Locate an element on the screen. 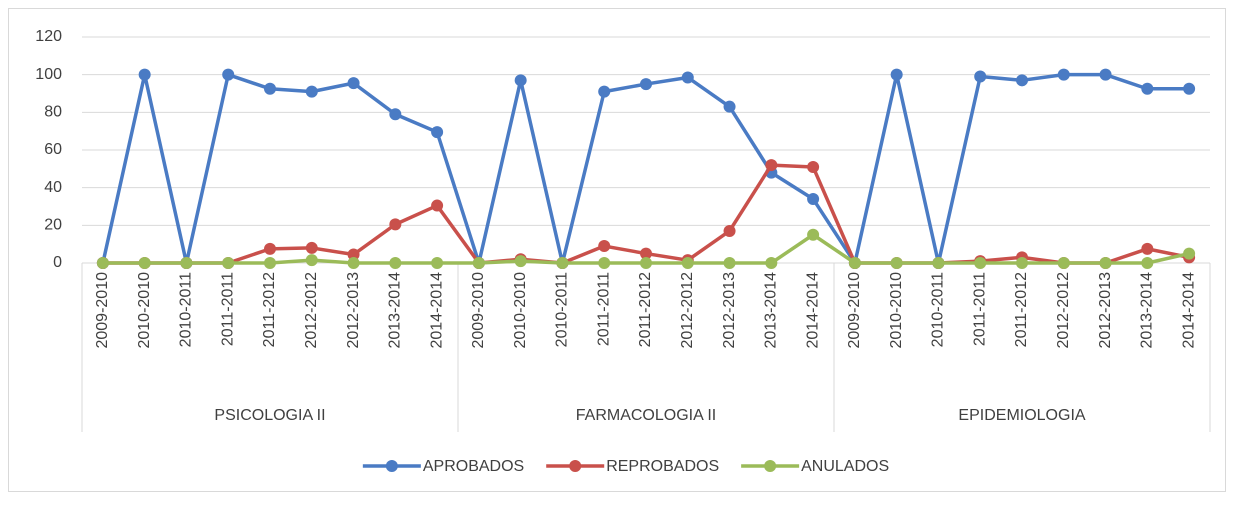  legend-label: APROBADOS is located at coordinates (473, 466).